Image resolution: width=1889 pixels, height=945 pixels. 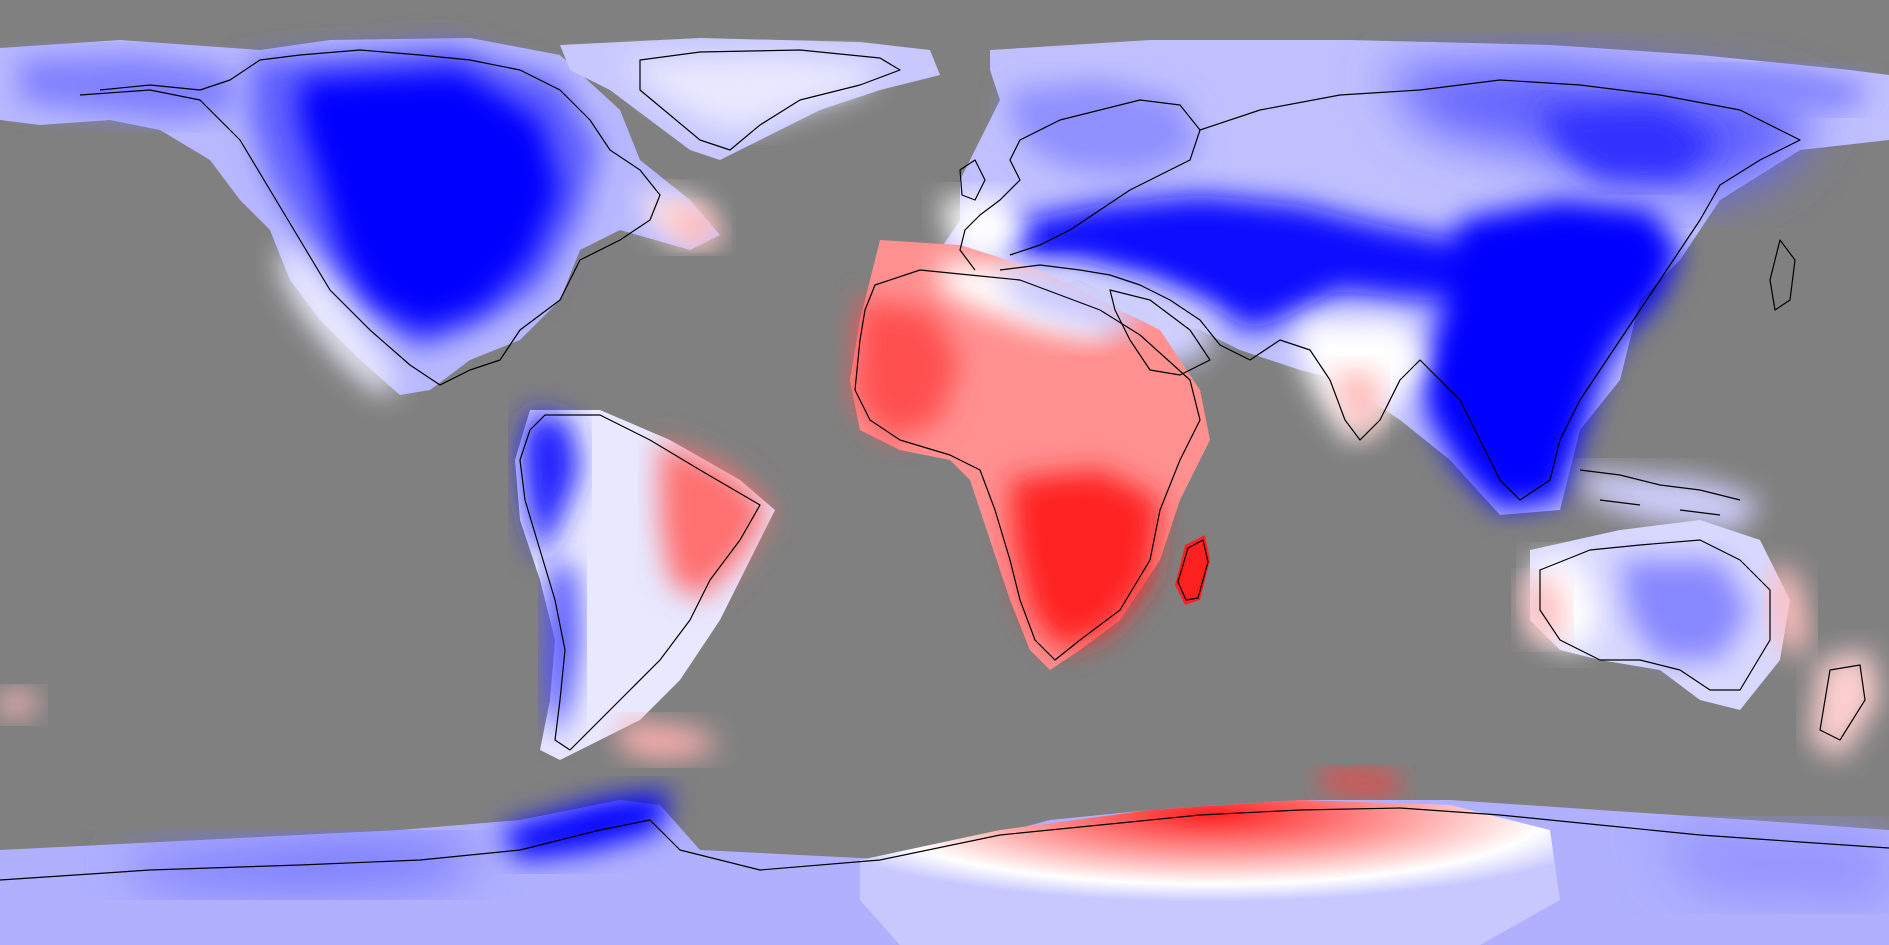 I want to click on coast-europe, so click(x=1080, y=185).